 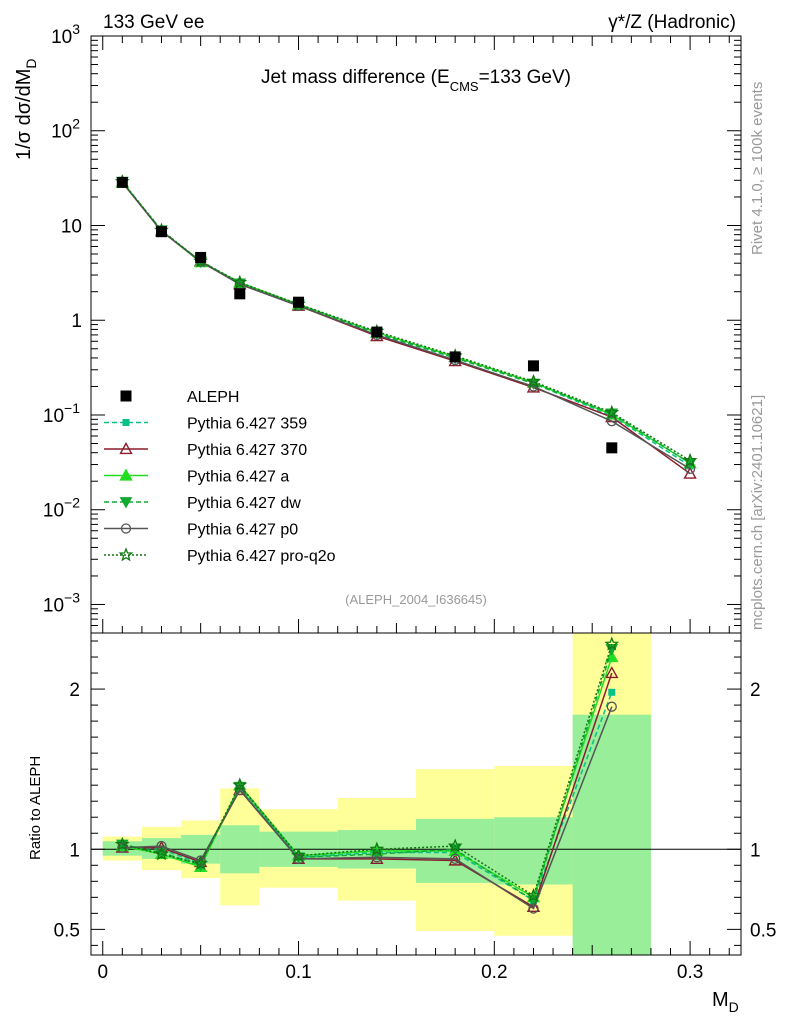 I want to click on xlabel-sub: D, so click(x=734, y=1007).